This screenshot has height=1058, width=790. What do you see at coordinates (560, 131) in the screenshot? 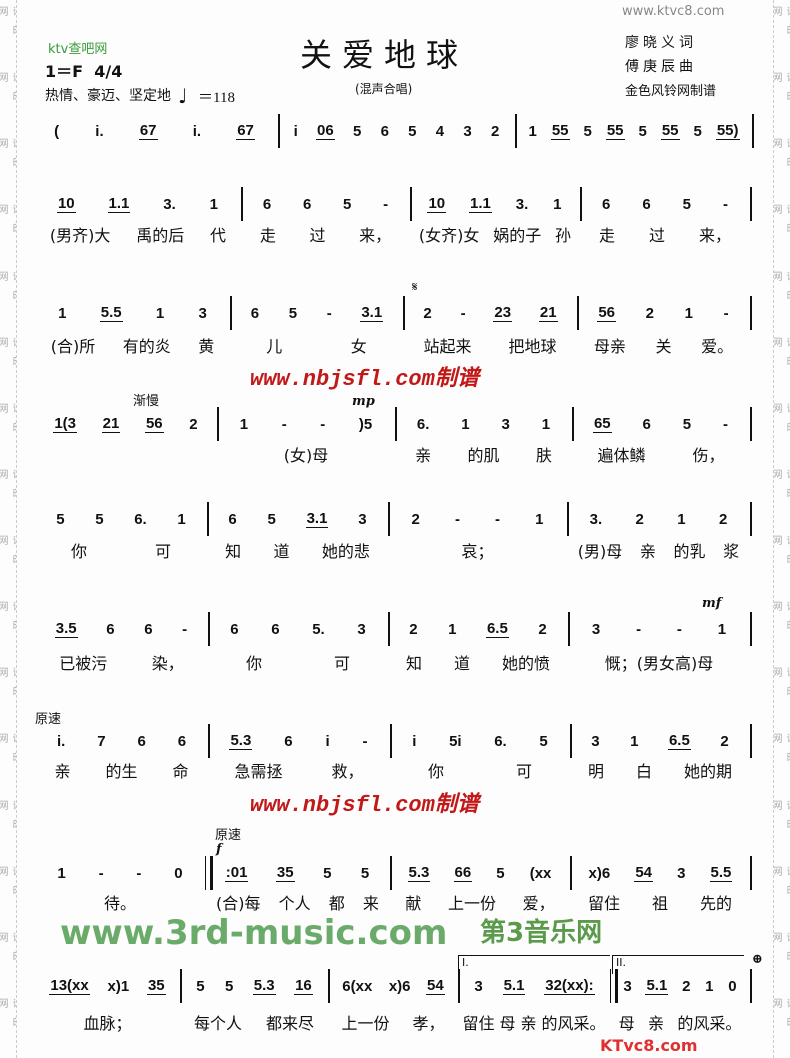
I see `note: 55` at bounding box center [560, 131].